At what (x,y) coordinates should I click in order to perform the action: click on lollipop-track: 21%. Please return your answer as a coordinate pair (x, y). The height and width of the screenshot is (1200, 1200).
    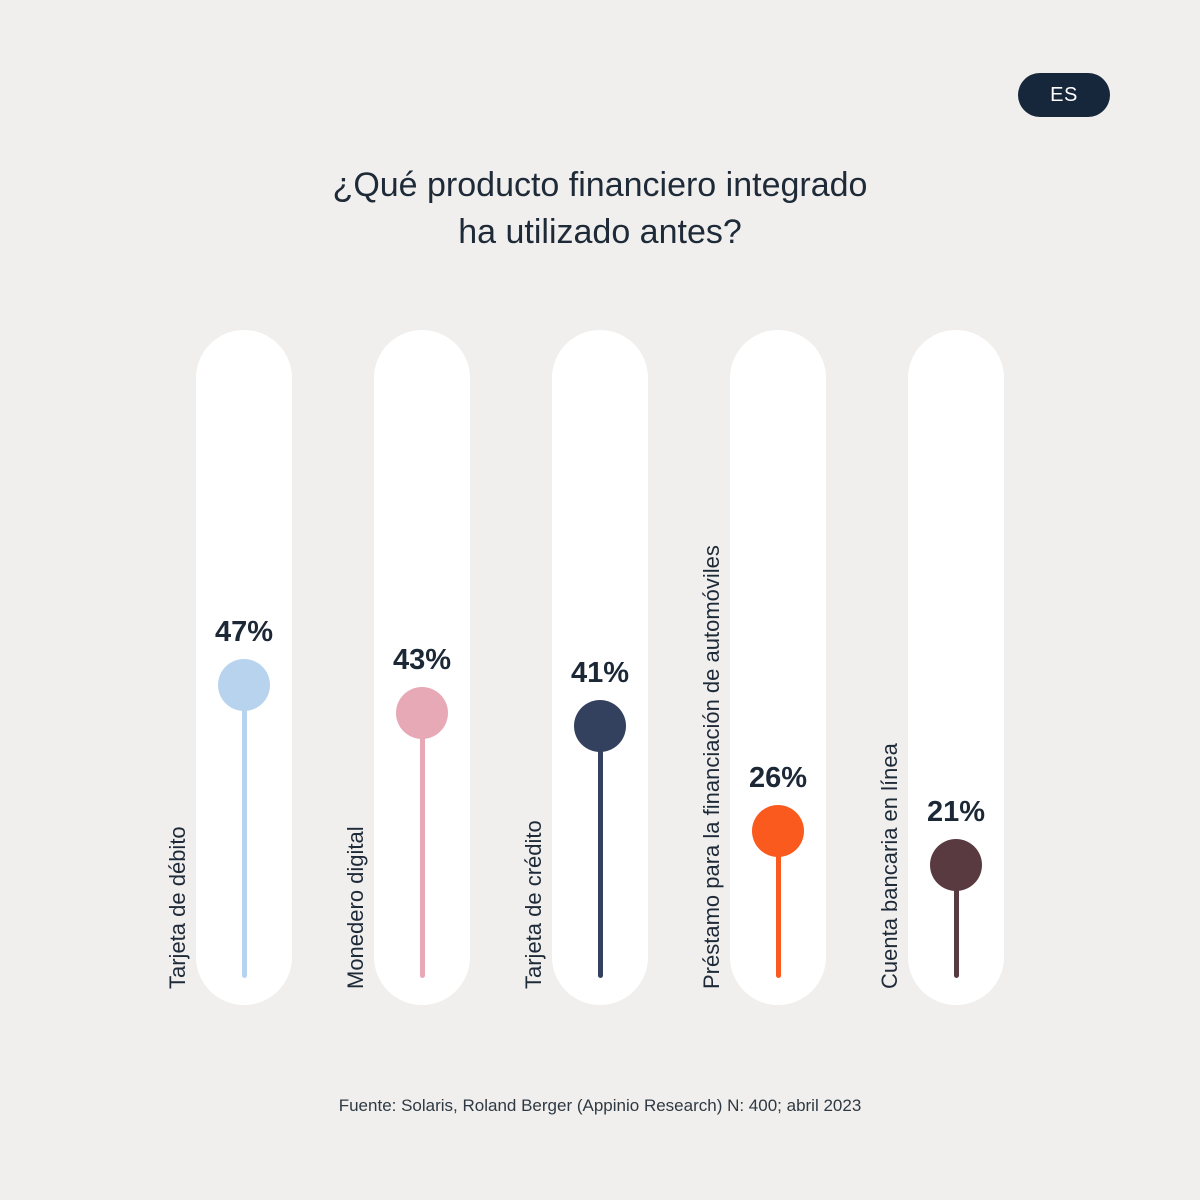
    Looking at the image, I should click on (956, 667).